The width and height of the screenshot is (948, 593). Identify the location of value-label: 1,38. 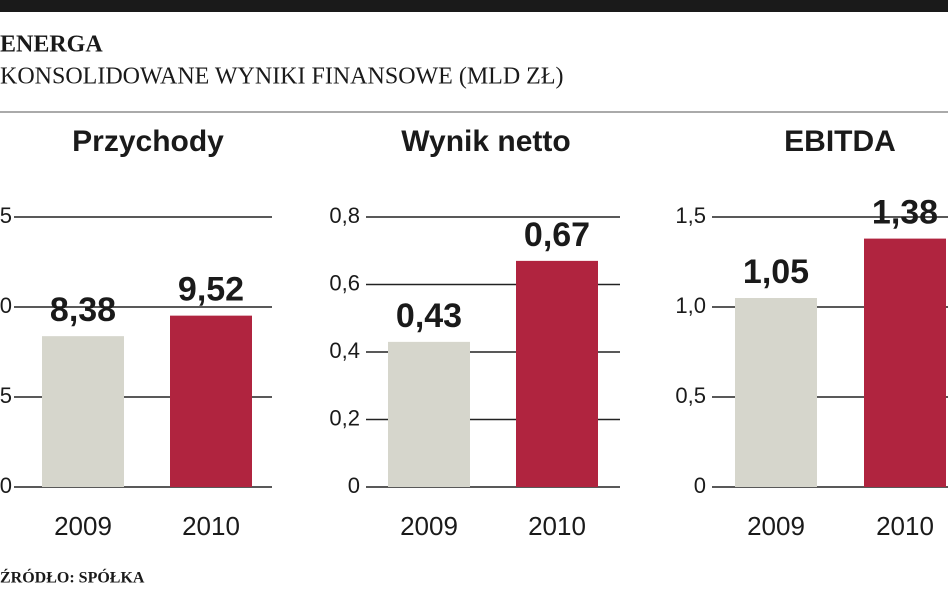
(905, 213).